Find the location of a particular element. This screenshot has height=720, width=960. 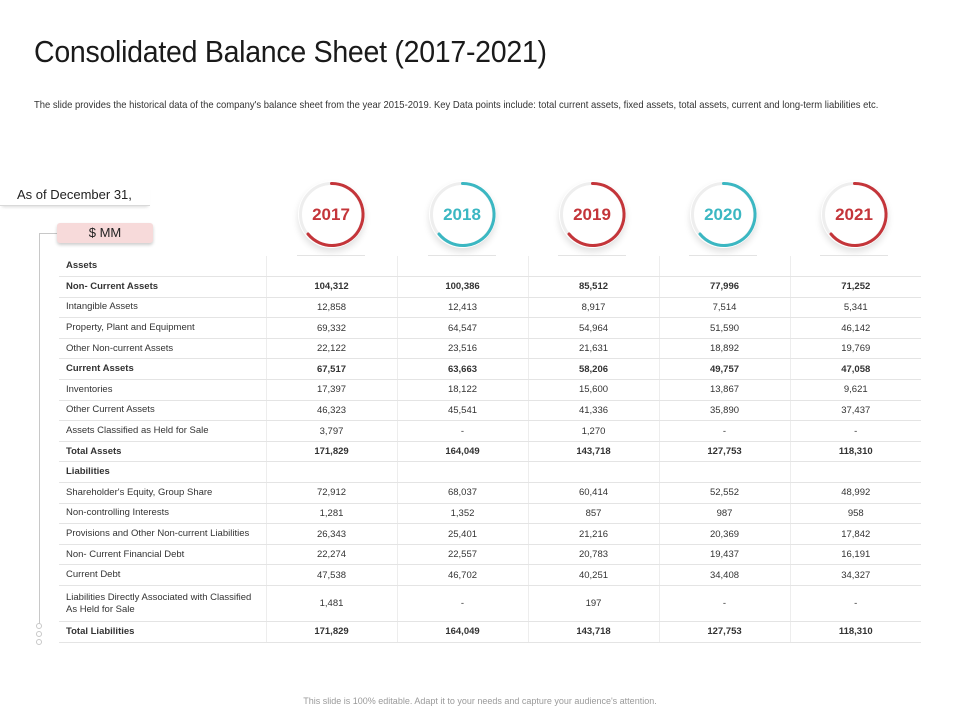

row-label: Property, Plant and Equipment is located at coordinates (162, 328).